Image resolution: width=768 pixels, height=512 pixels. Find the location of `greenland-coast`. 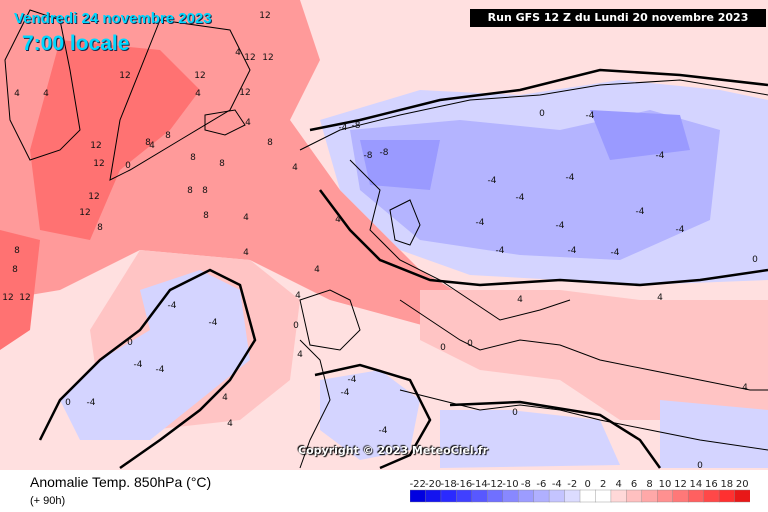

greenland-coast is located at coordinates (42, 85).